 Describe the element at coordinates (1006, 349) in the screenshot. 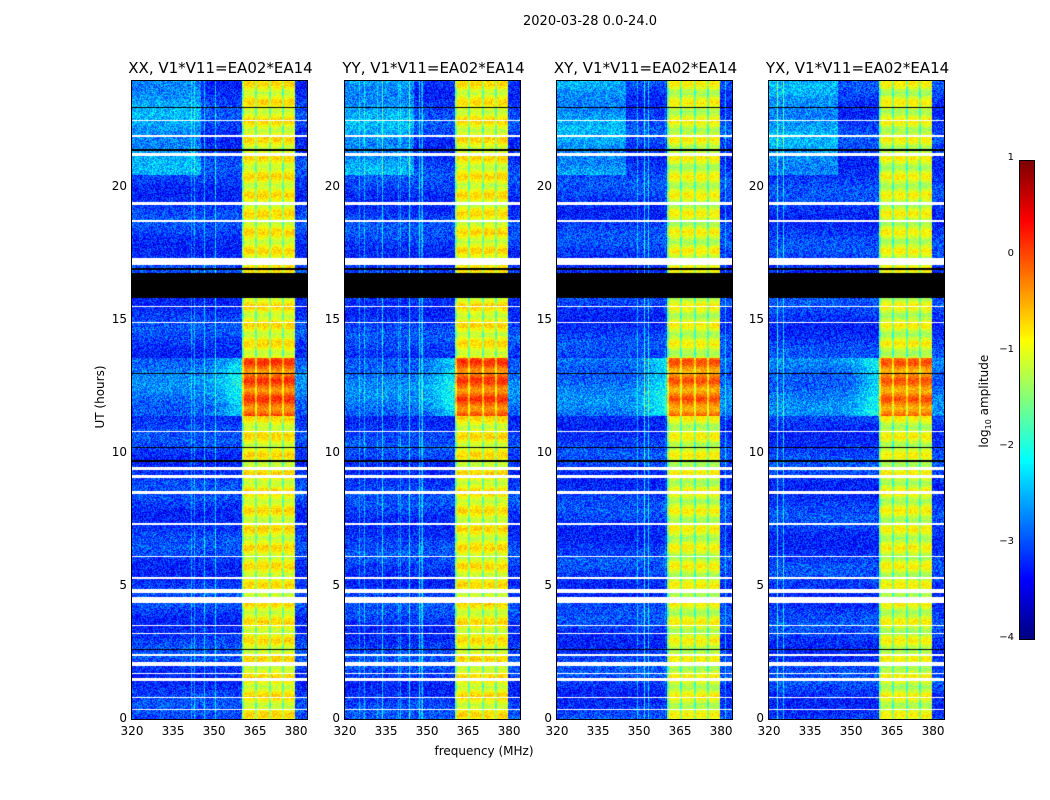

I see `colorbar-tick-label: −1` at that location.